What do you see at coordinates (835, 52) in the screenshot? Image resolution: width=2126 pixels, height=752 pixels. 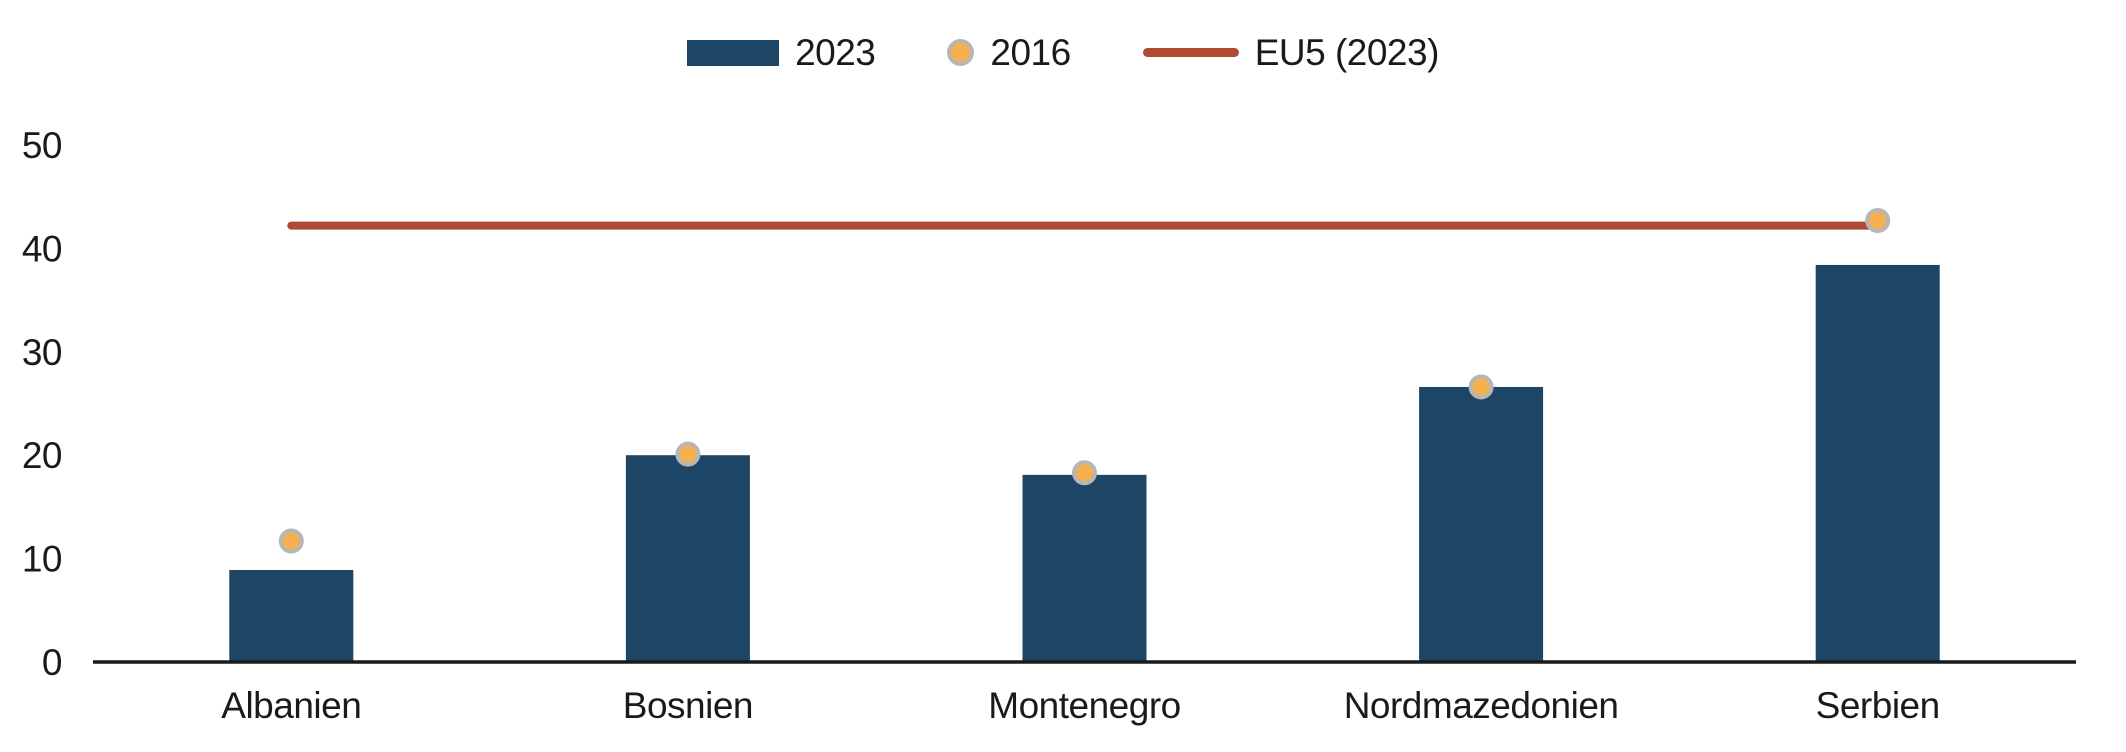 I see `legend-label-2023: 2023` at bounding box center [835, 52].